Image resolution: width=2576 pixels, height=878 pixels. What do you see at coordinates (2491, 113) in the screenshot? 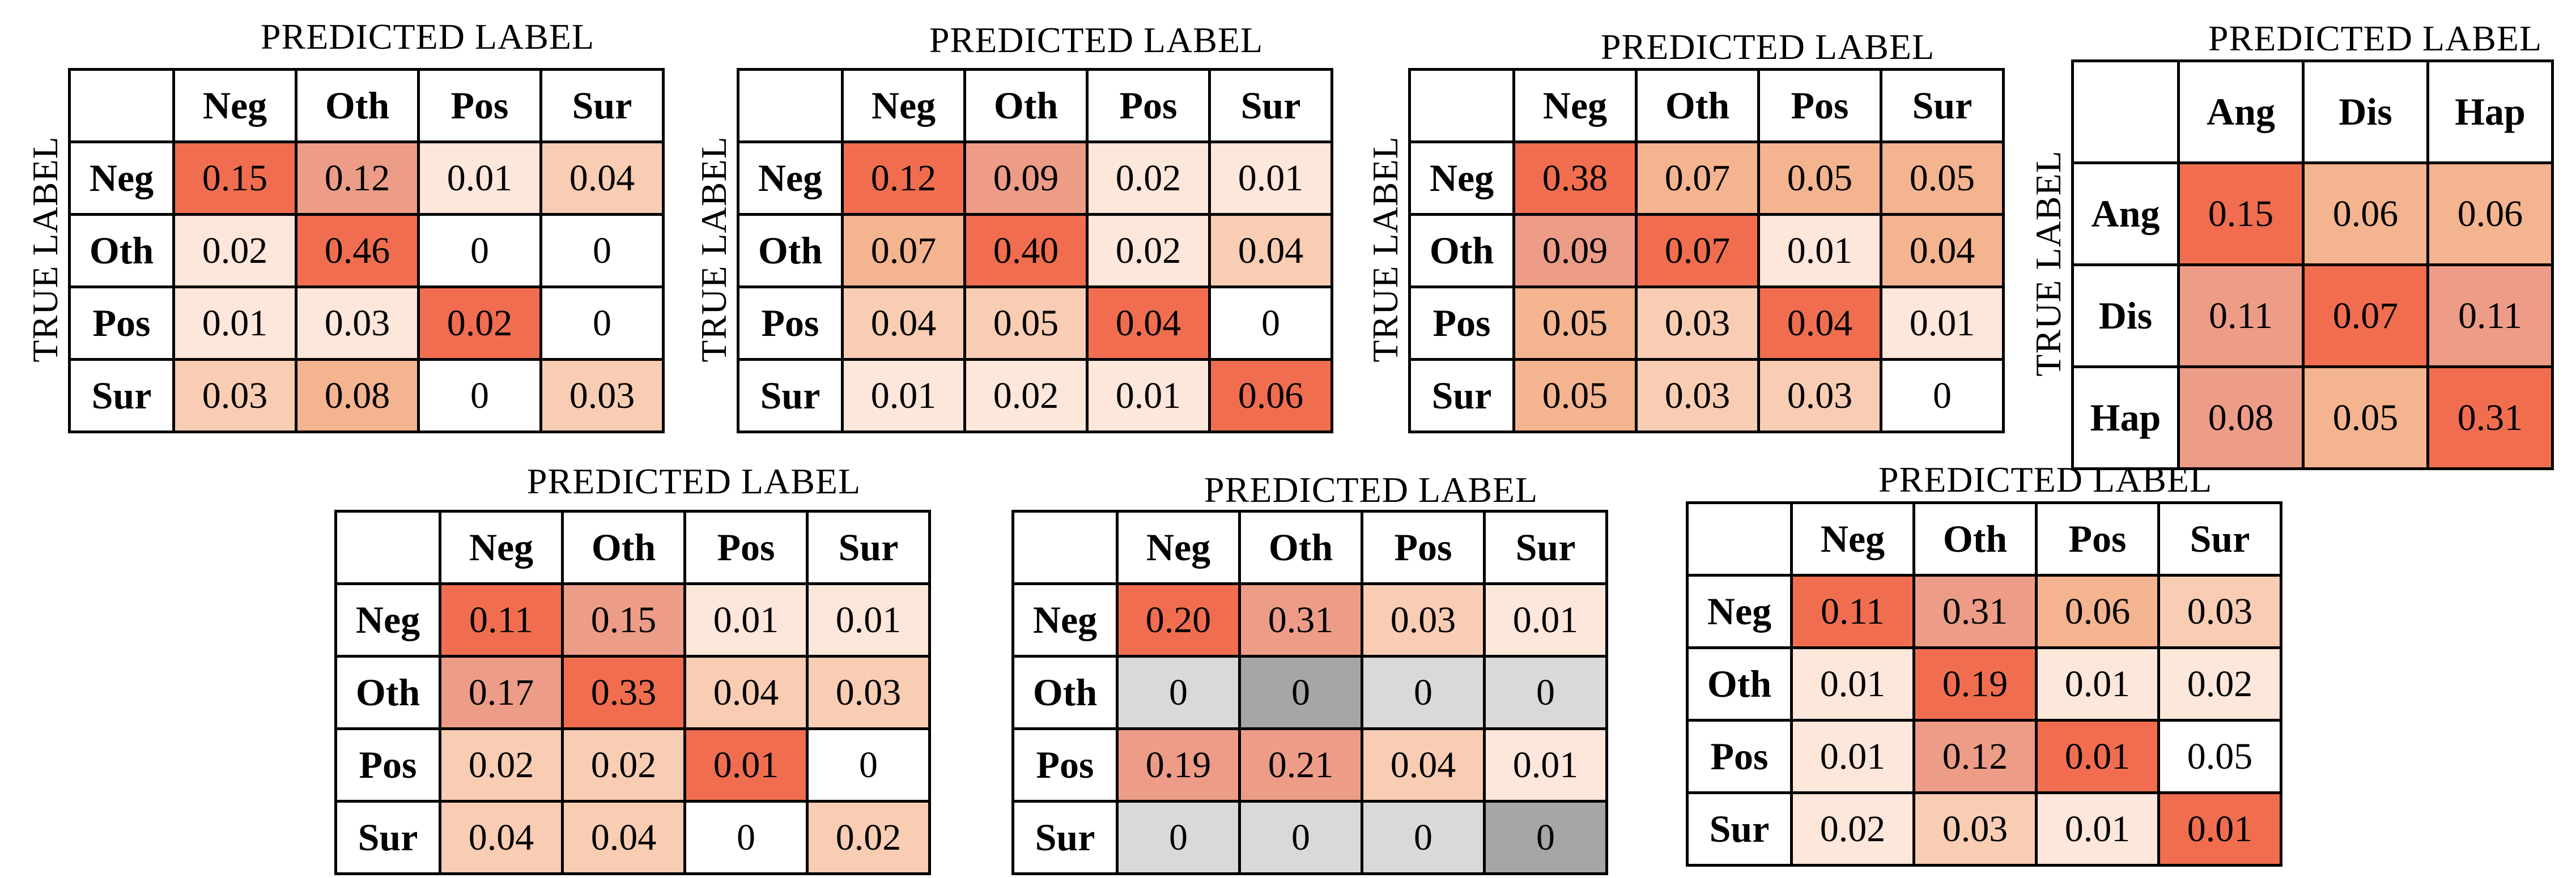
I see `column-header: Hap` at bounding box center [2491, 113].